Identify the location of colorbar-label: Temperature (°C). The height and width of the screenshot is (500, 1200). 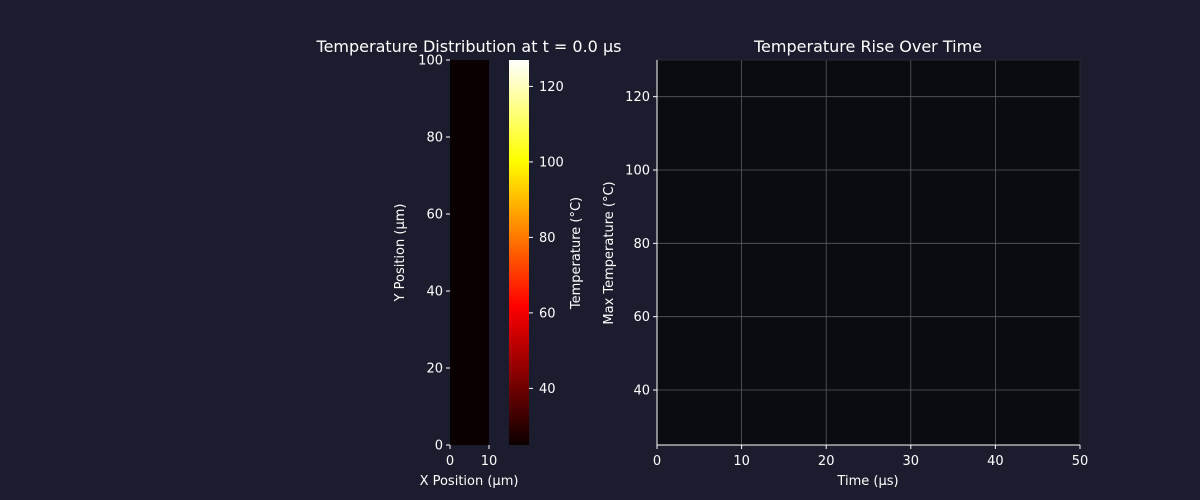
(576, 253).